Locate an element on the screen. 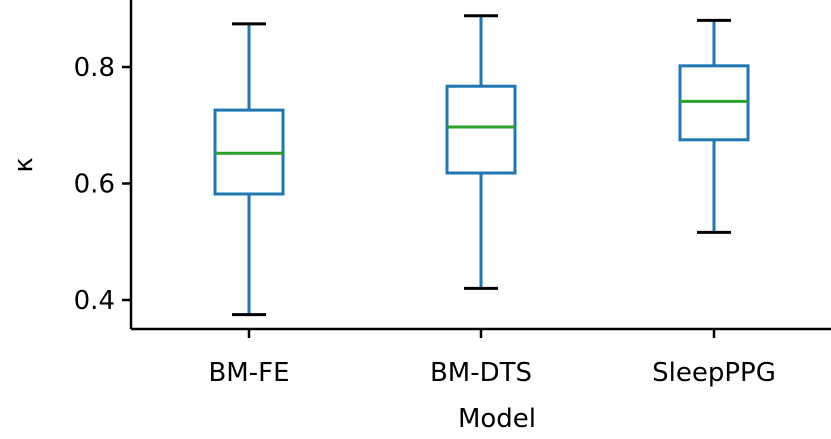 Image resolution: width=831 pixels, height=439 pixels. box-iqr is located at coordinates (481, 129).